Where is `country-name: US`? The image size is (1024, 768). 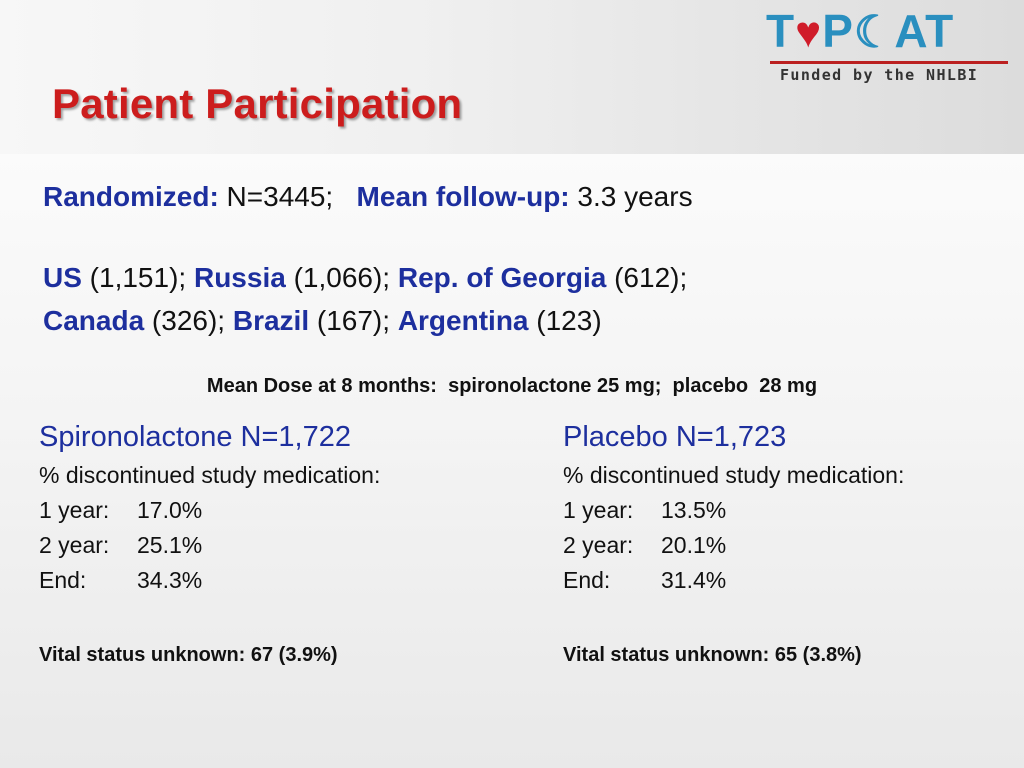 country-name: US is located at coordinates (62, 277).